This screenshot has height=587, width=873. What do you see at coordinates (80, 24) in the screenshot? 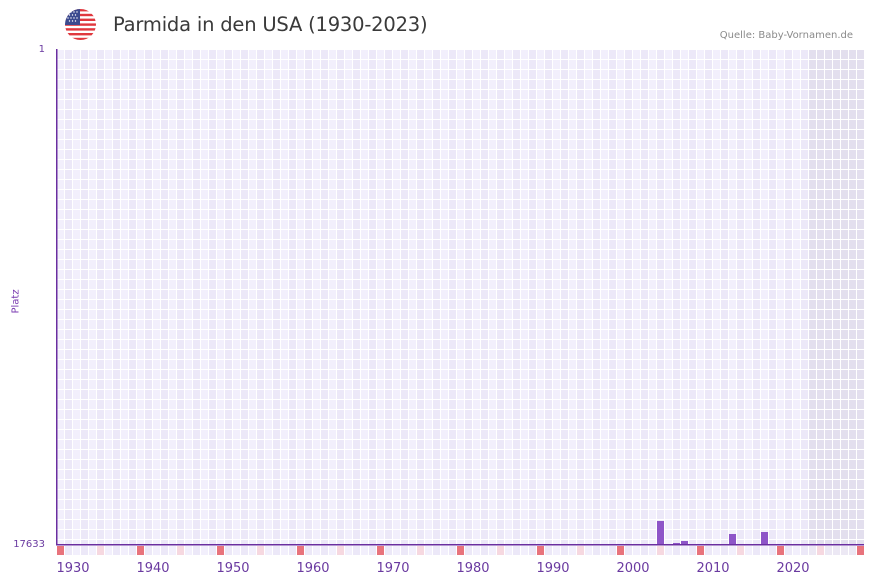
I see `us-flag-icon` at bounding box center [80, 24].